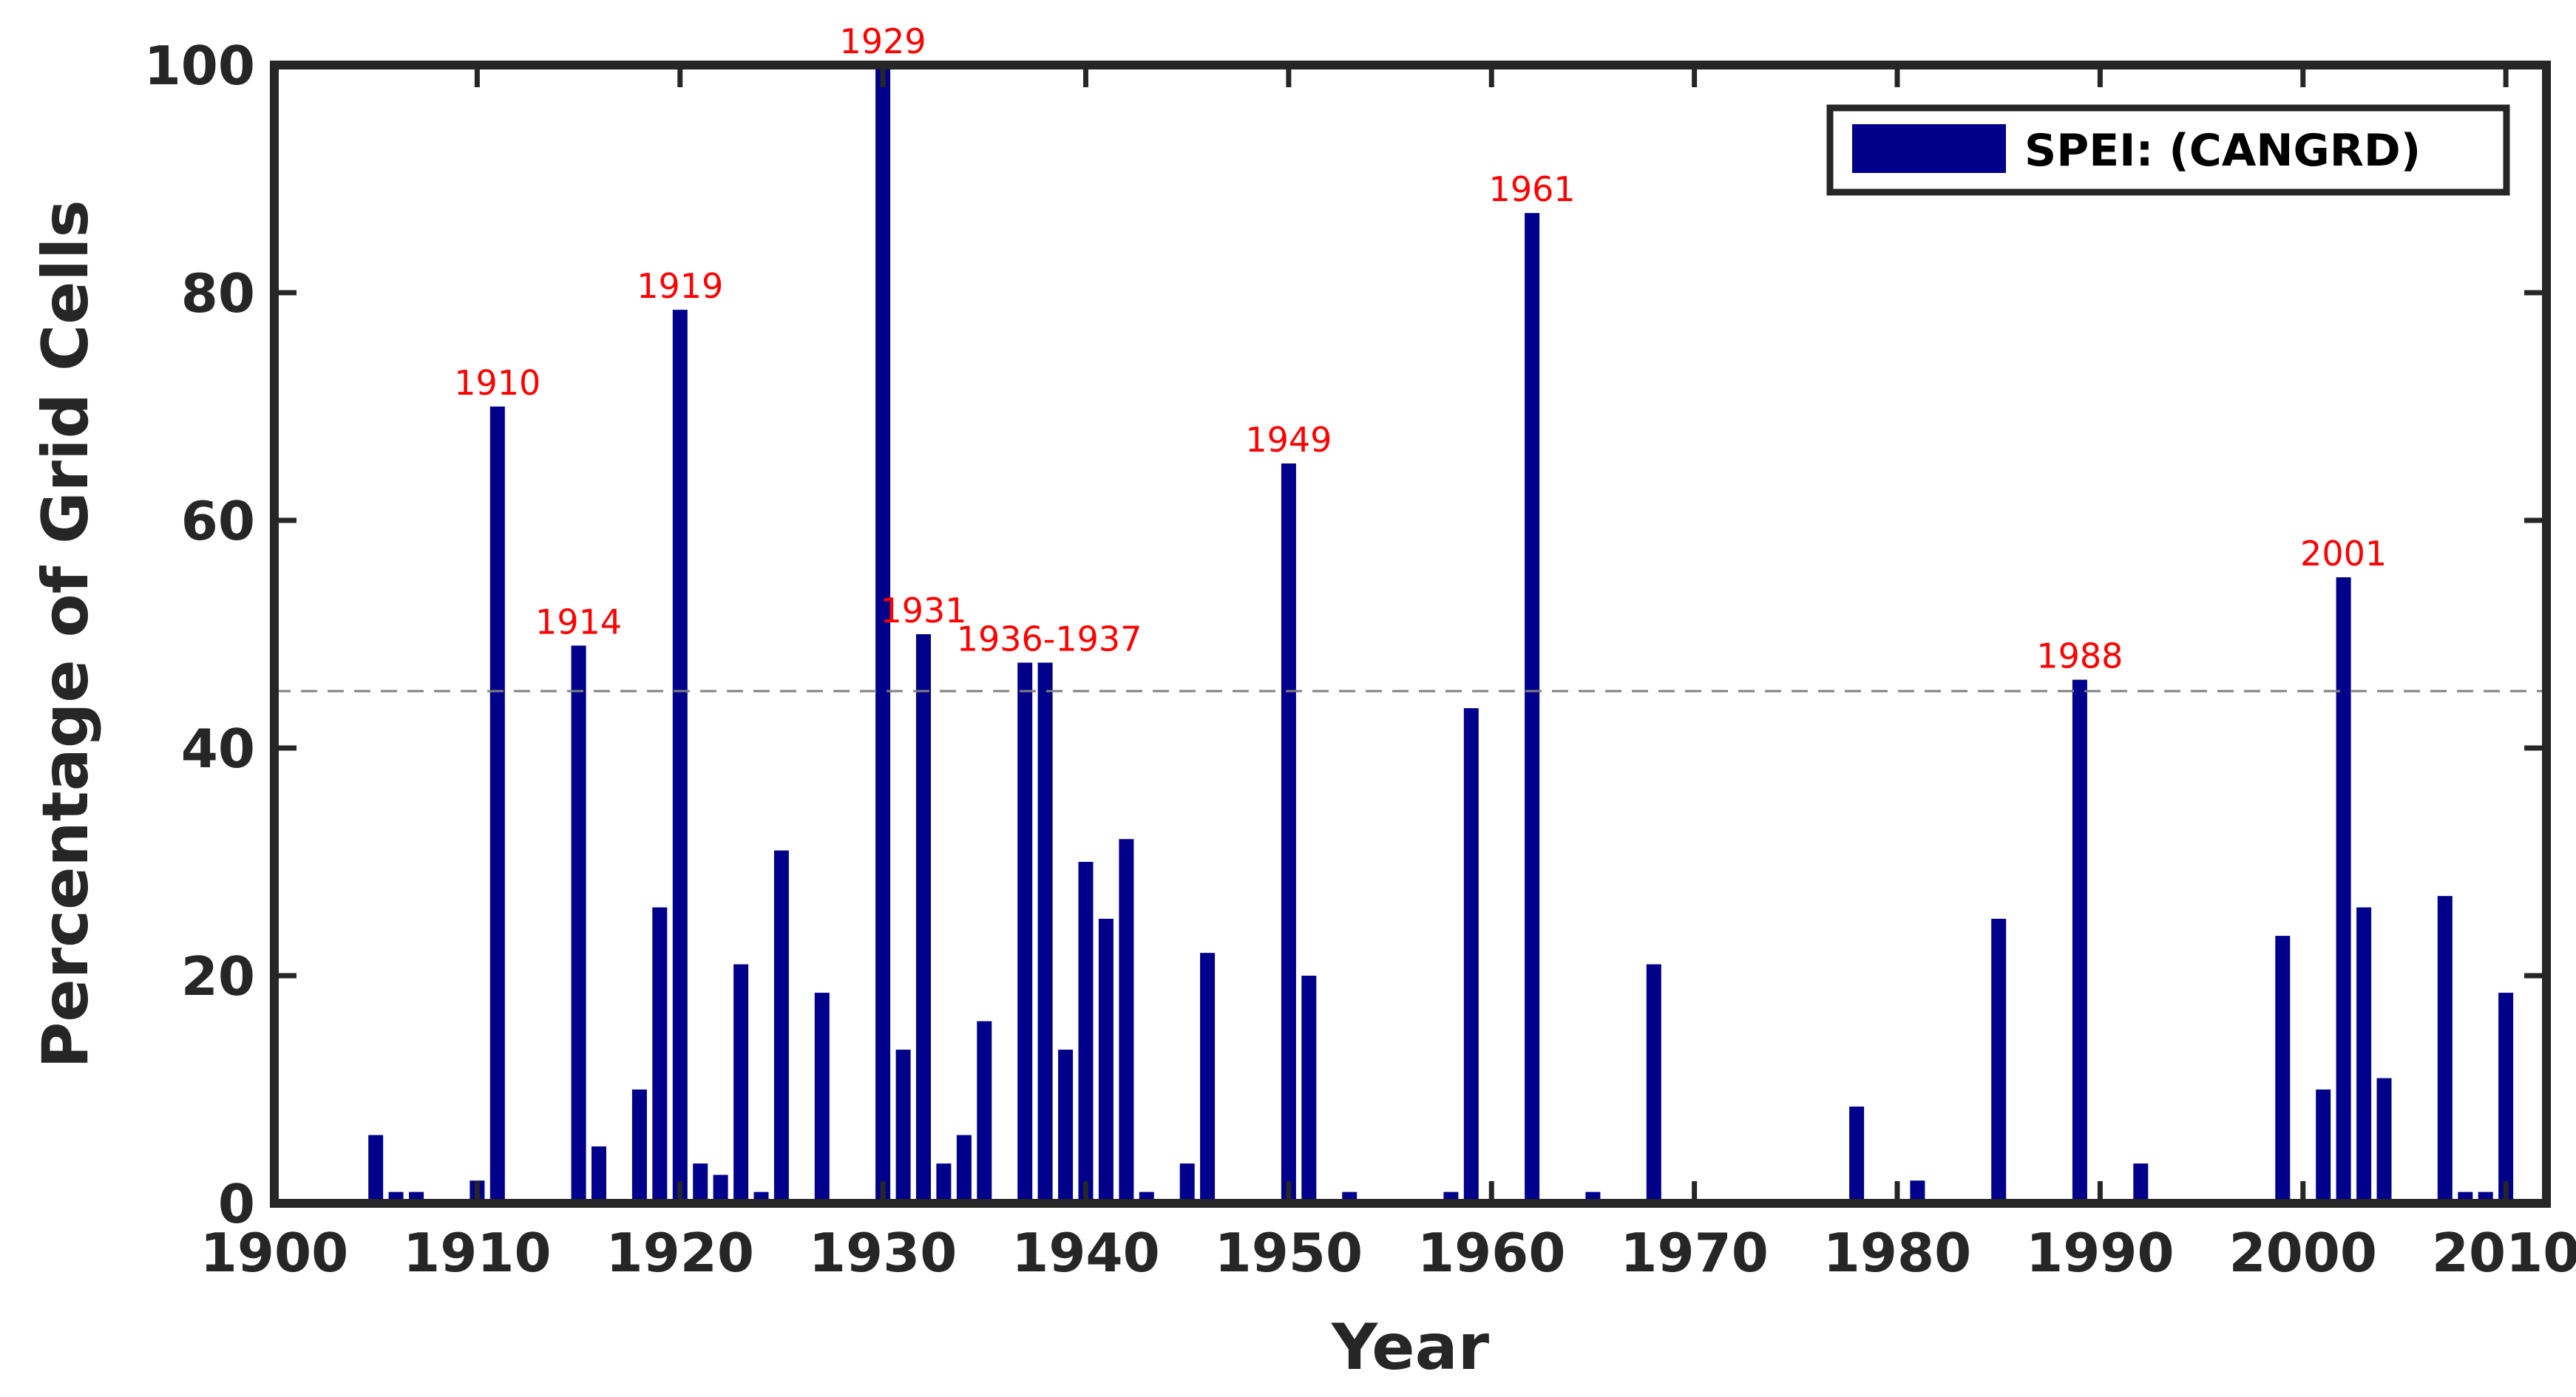  What do you see at coordinates (2222, 151) in the screenshot?
I see `legend-label: SPEI: (CANGRD)` at bounding box center [2222, 151].